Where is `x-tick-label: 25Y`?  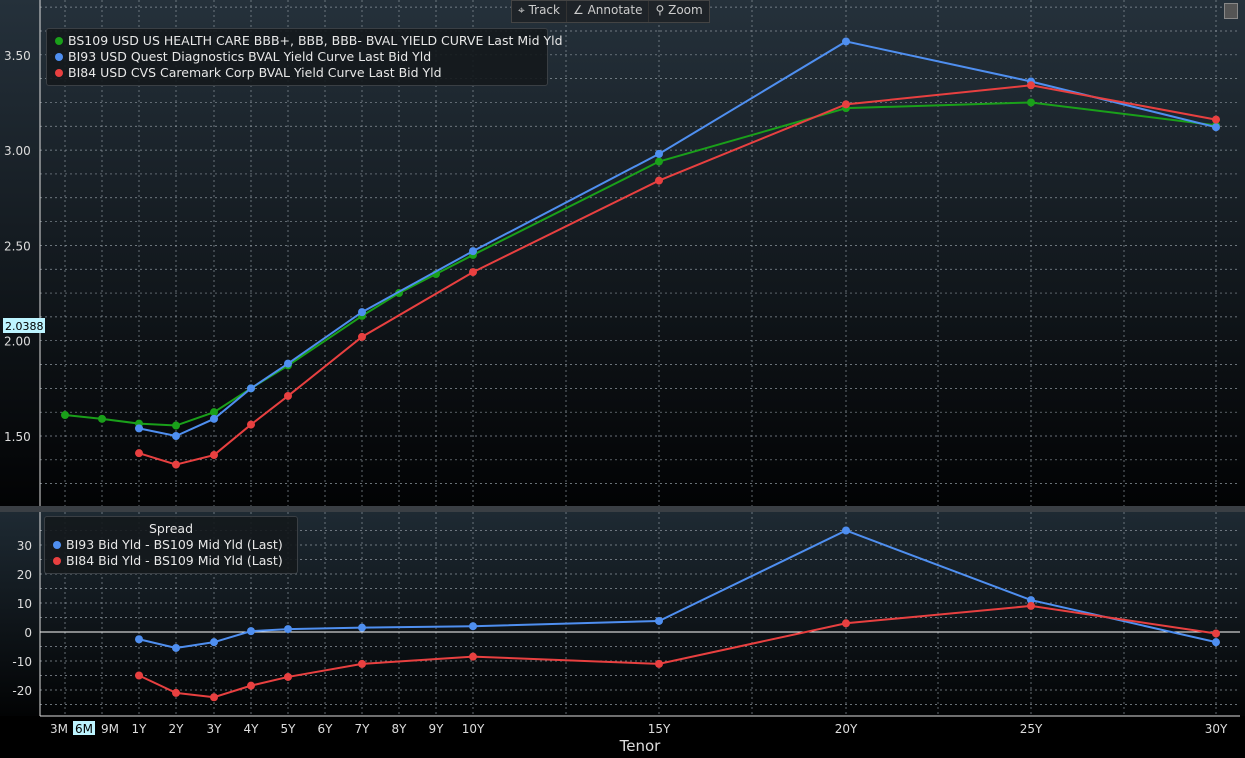
x-tick-label: 25Y is located at coordinates (1031, 729).